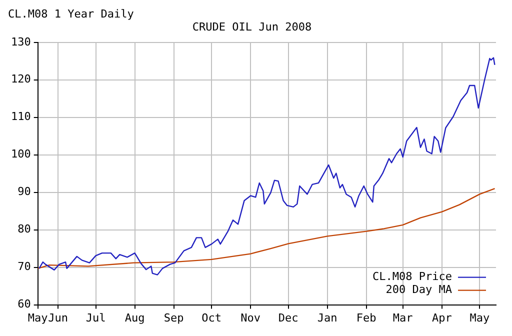 The height and width of the screenshot is (336, 512). Describe the element at coordinates (20, 117) in the screenshot. I see `y-tick-label: 110` at that location.